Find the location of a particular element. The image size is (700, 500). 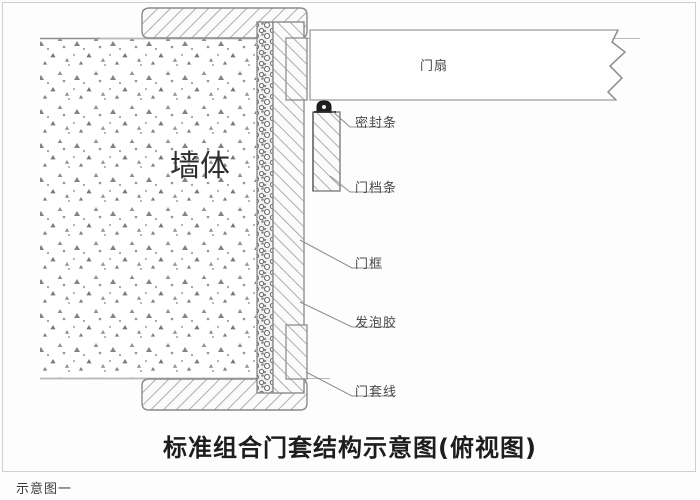

callout-label-door-frame: 门框 is located at coordinates (369, 264).